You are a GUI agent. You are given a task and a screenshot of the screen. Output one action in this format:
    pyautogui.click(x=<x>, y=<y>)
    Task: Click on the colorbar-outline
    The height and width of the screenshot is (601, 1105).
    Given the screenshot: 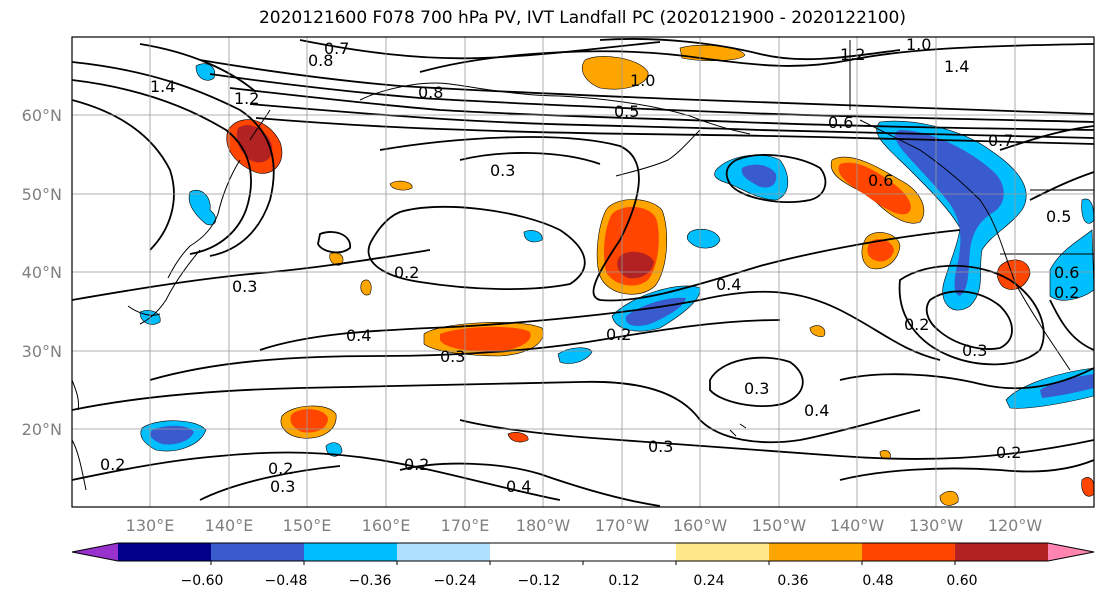 What is the action you would take?
    pyautogui.click(x=583, y=552)
    